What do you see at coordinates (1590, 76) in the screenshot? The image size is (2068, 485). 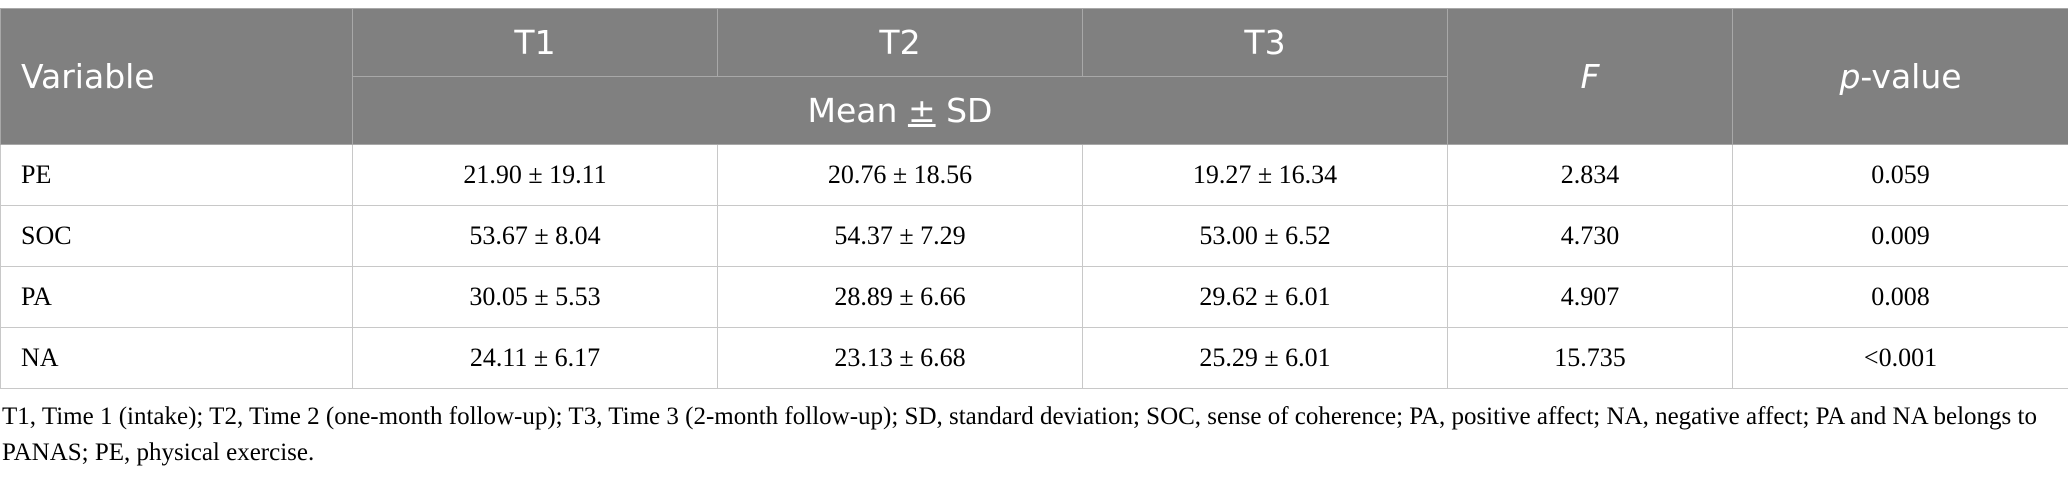 I see `header-f: F` at bounding box center [1590, 76].